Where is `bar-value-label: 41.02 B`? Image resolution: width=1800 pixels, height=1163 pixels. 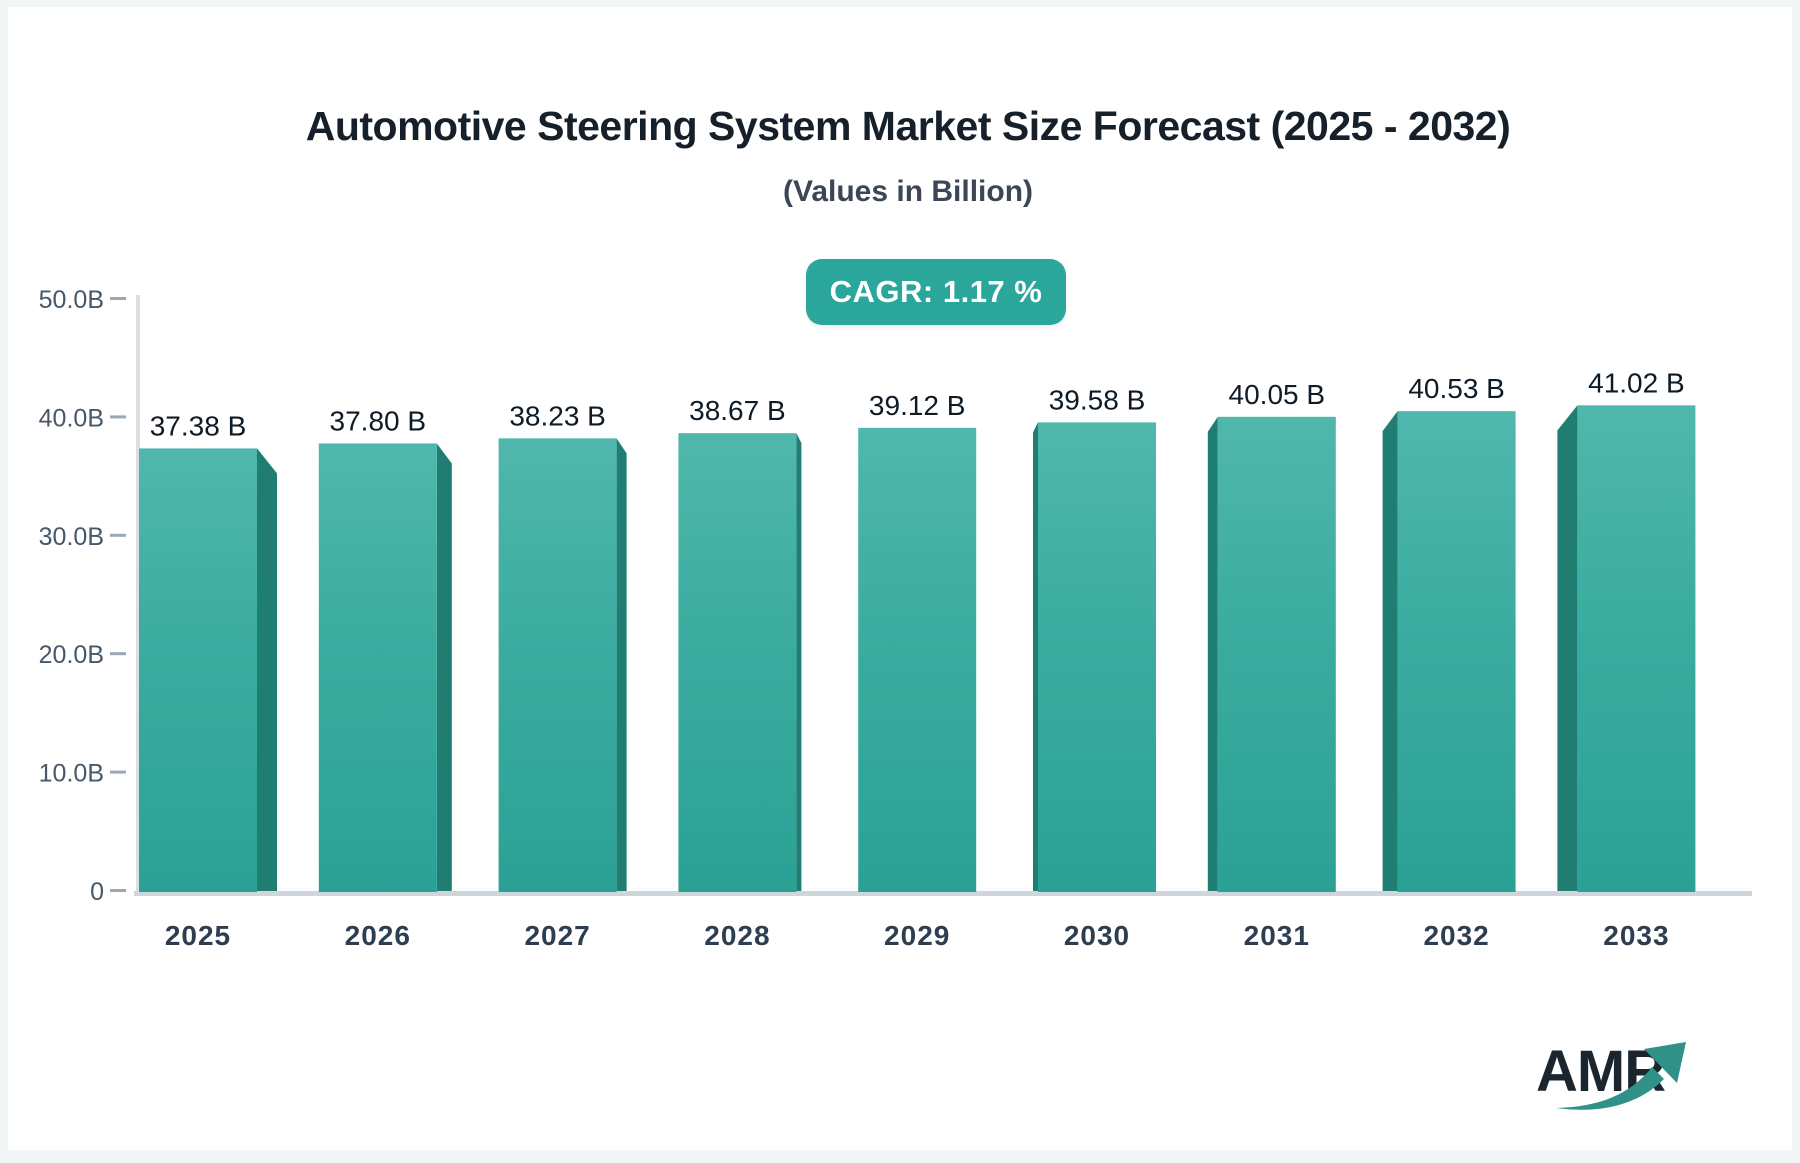 bar-value-label: 41.02 B is located at coordinates (1636, 382).